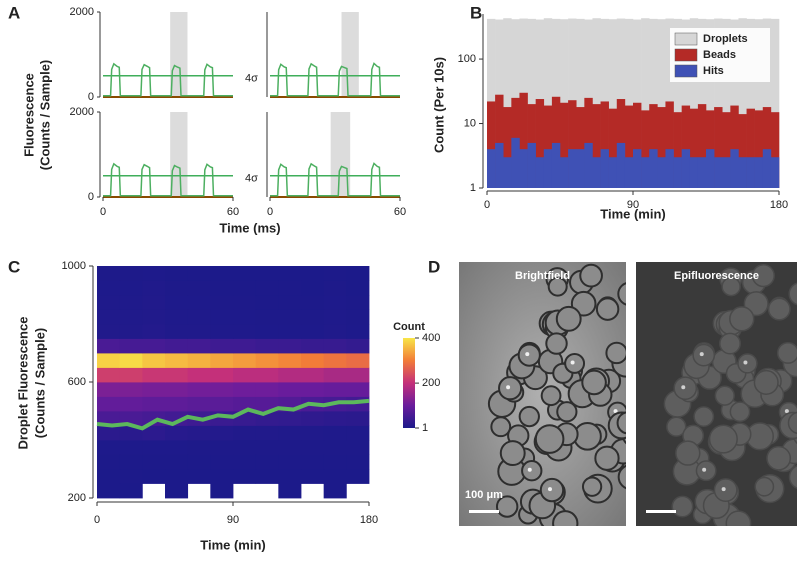  What do you see at coordinates (779, 205) in the screenshot?
I see `x-tick-label: 180` at bounding box center [779, 205].